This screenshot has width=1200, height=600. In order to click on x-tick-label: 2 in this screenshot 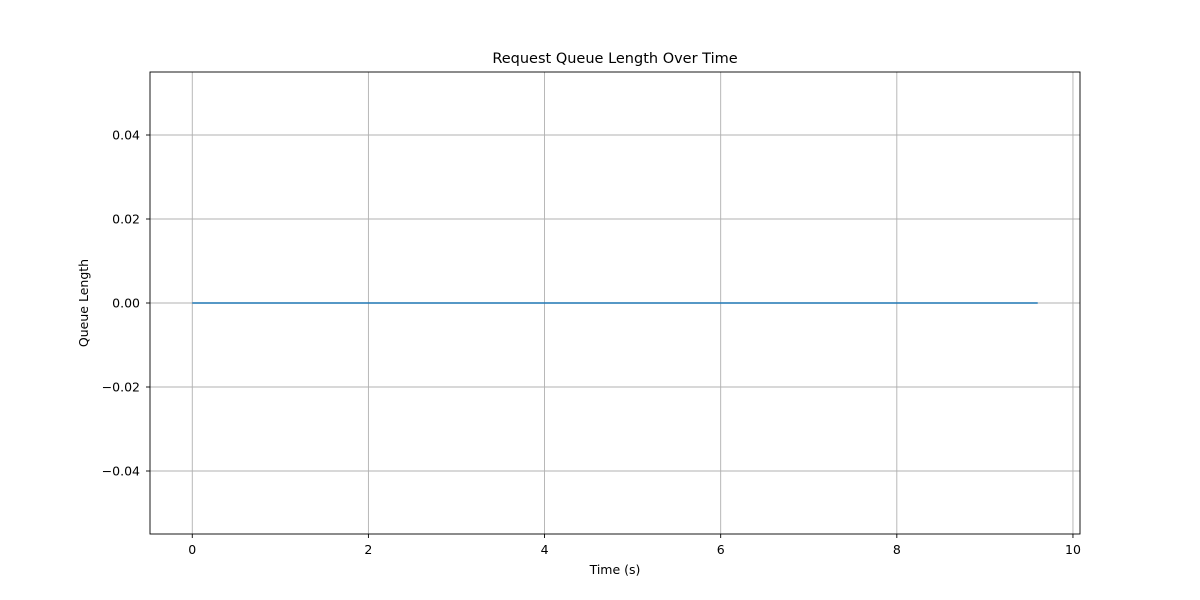, I will do `click(368, 549)`.